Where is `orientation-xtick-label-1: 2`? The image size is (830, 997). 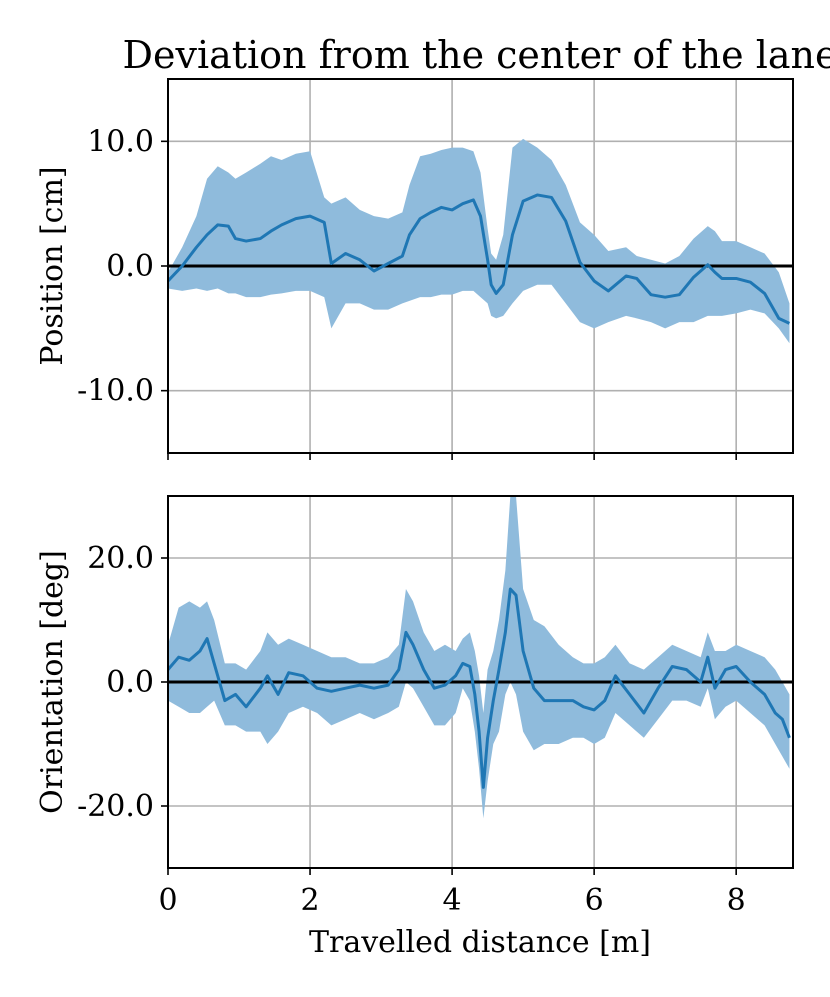 orientation-xtick-label-1: 2 is located at coordinates (309, 900).